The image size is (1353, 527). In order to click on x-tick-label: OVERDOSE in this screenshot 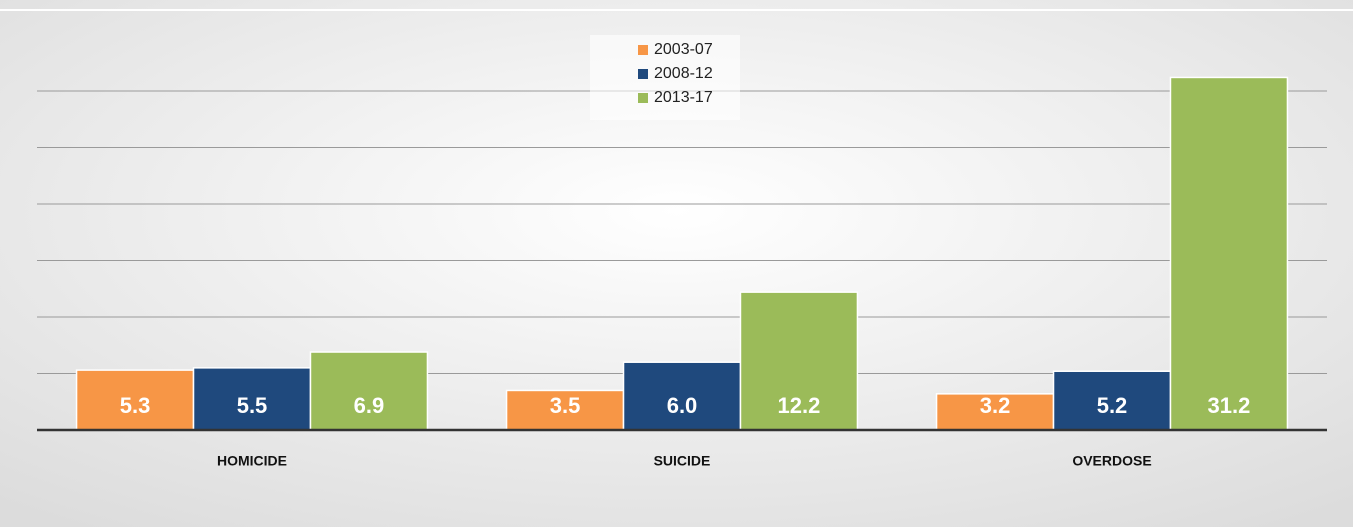, I will do `click(1111, 461)`.